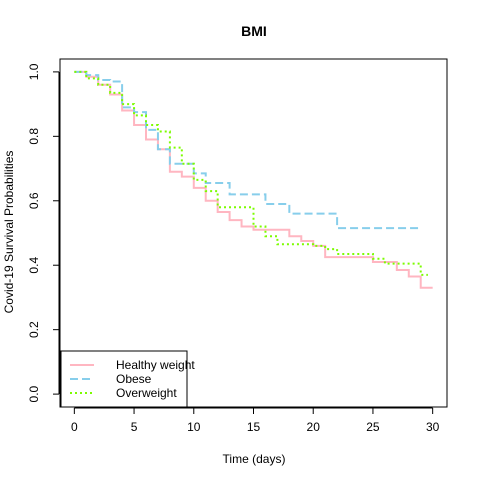 The image size is (480, 480). Describe the element at coordinates (34, 200) in the screenshot. I see `y-tick-label-3: 0.6` at that location.